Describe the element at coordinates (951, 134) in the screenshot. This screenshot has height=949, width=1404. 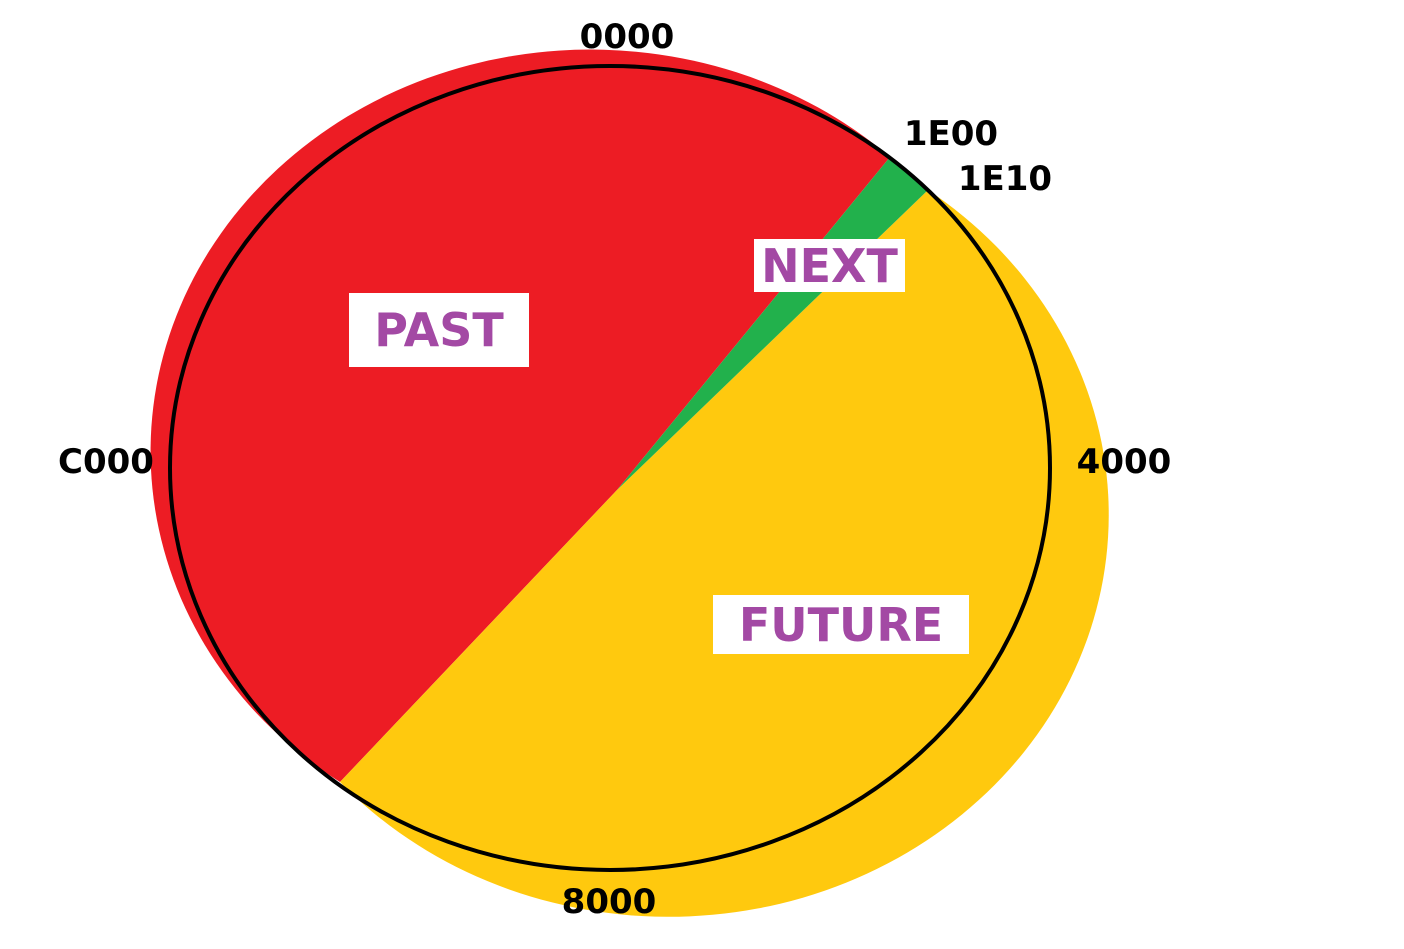
I see `label-1e00: 1E00` at that location.